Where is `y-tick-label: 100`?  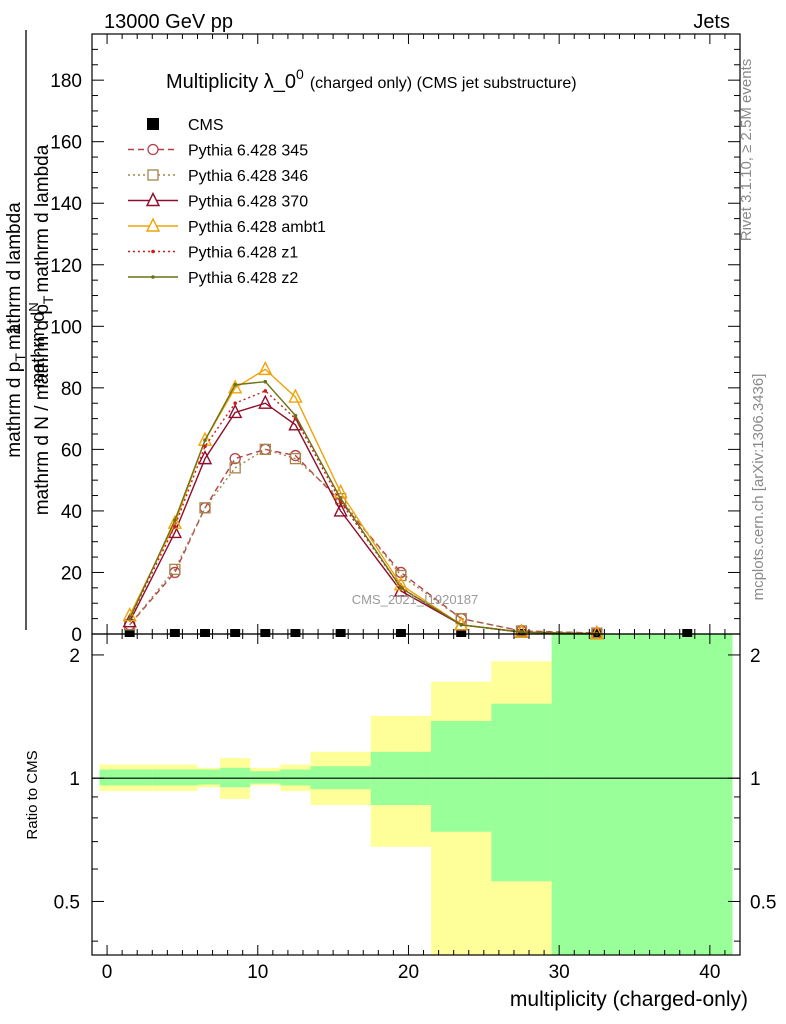
y-tick-label: 100 is located at coordinates (66, 327).